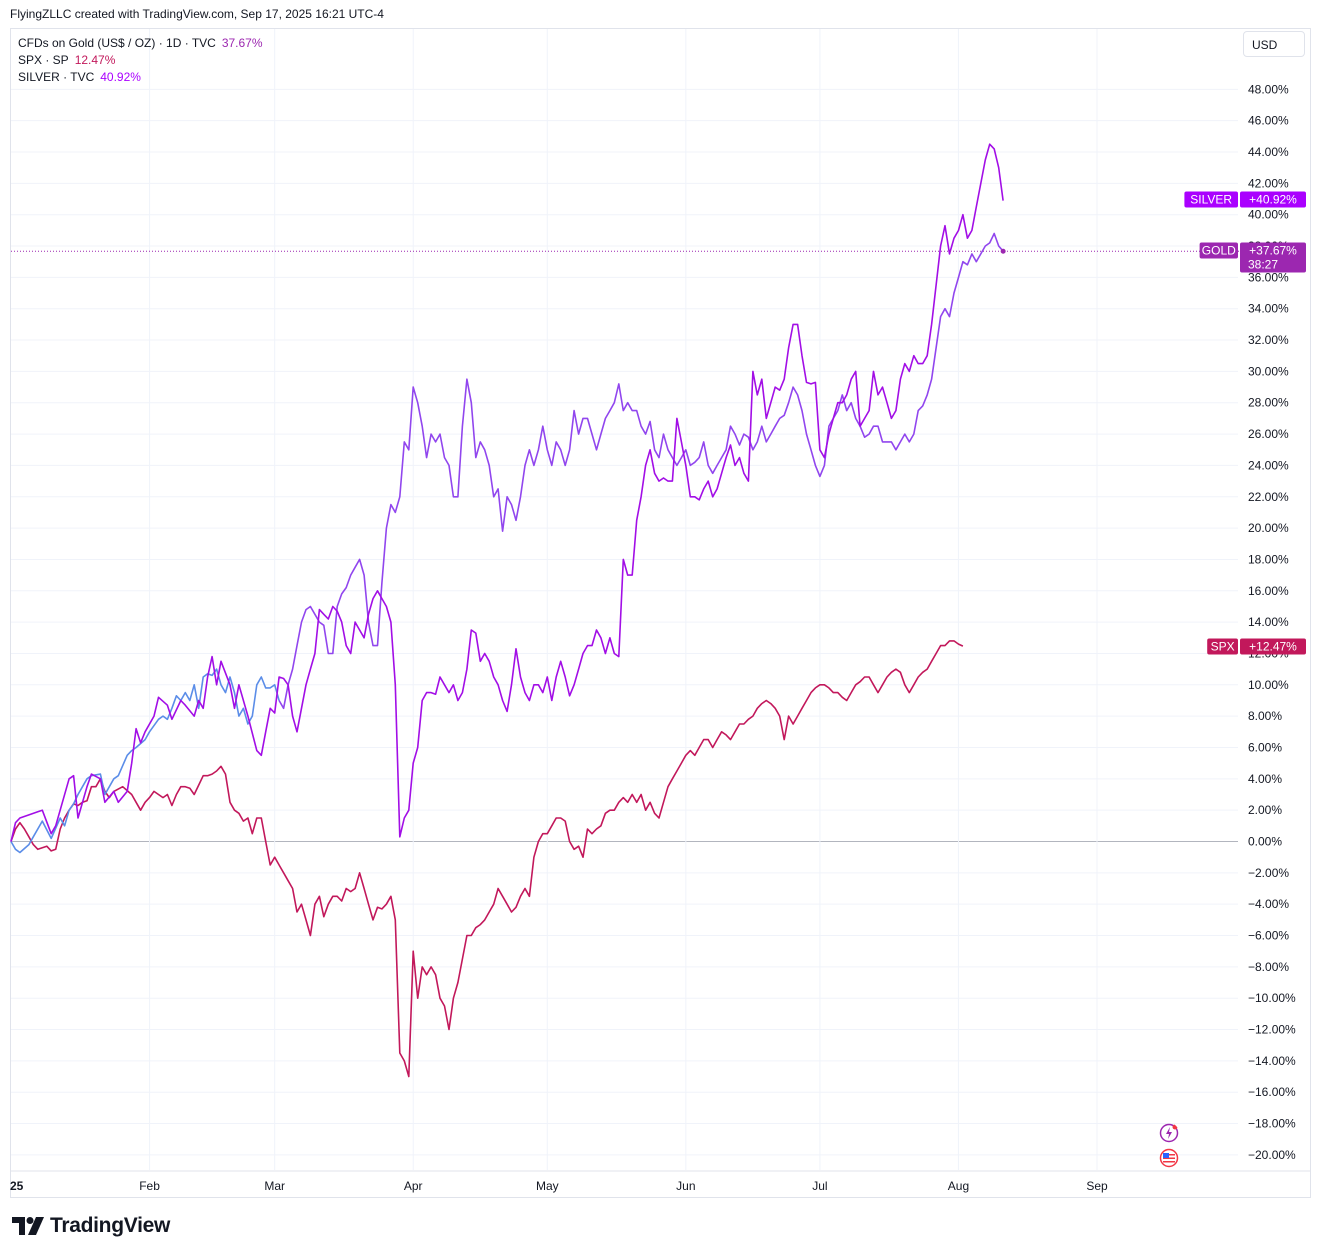  What do you see at coordinates (1268, 685) in the screenshot?
I see `y-tick-label: 10.00%` at bounding box center [1268, 685].